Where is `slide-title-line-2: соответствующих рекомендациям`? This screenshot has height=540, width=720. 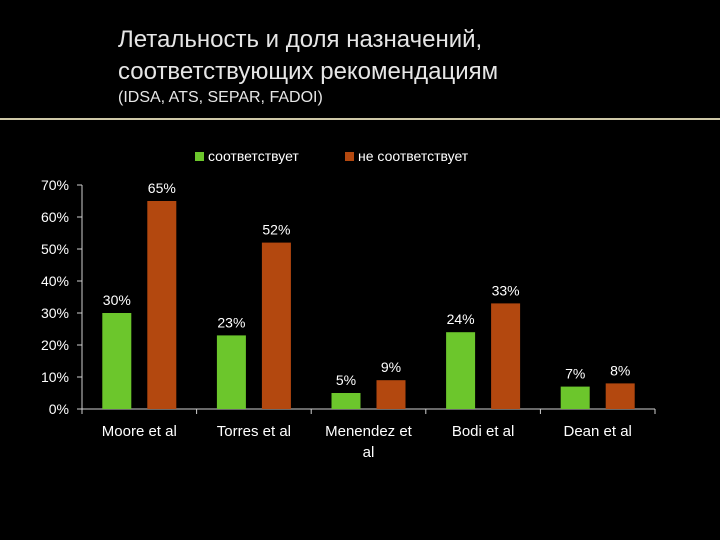
slide-title-line-2: соответствующих рекомендациям is located at coordinates (308, 71).